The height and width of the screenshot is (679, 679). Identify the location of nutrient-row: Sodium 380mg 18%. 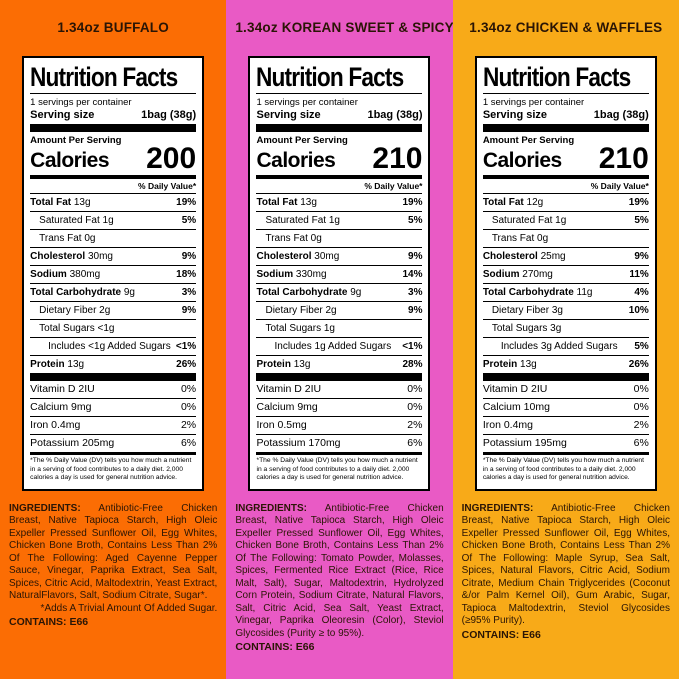
(113, 274).